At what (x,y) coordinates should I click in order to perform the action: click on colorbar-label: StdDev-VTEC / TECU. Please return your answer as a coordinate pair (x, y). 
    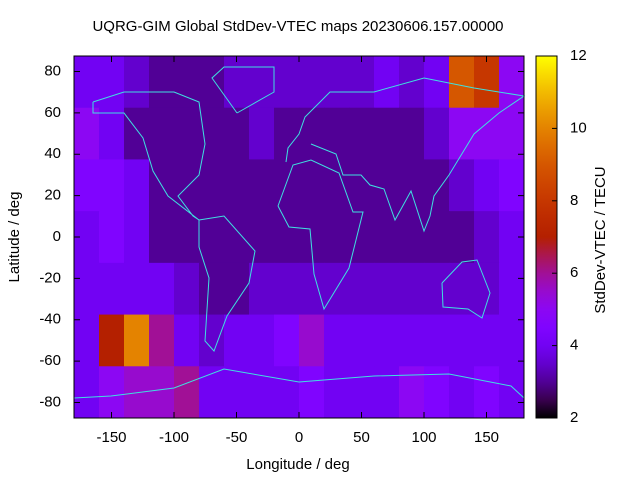
    Looking at the image, I should click on (600, 239).